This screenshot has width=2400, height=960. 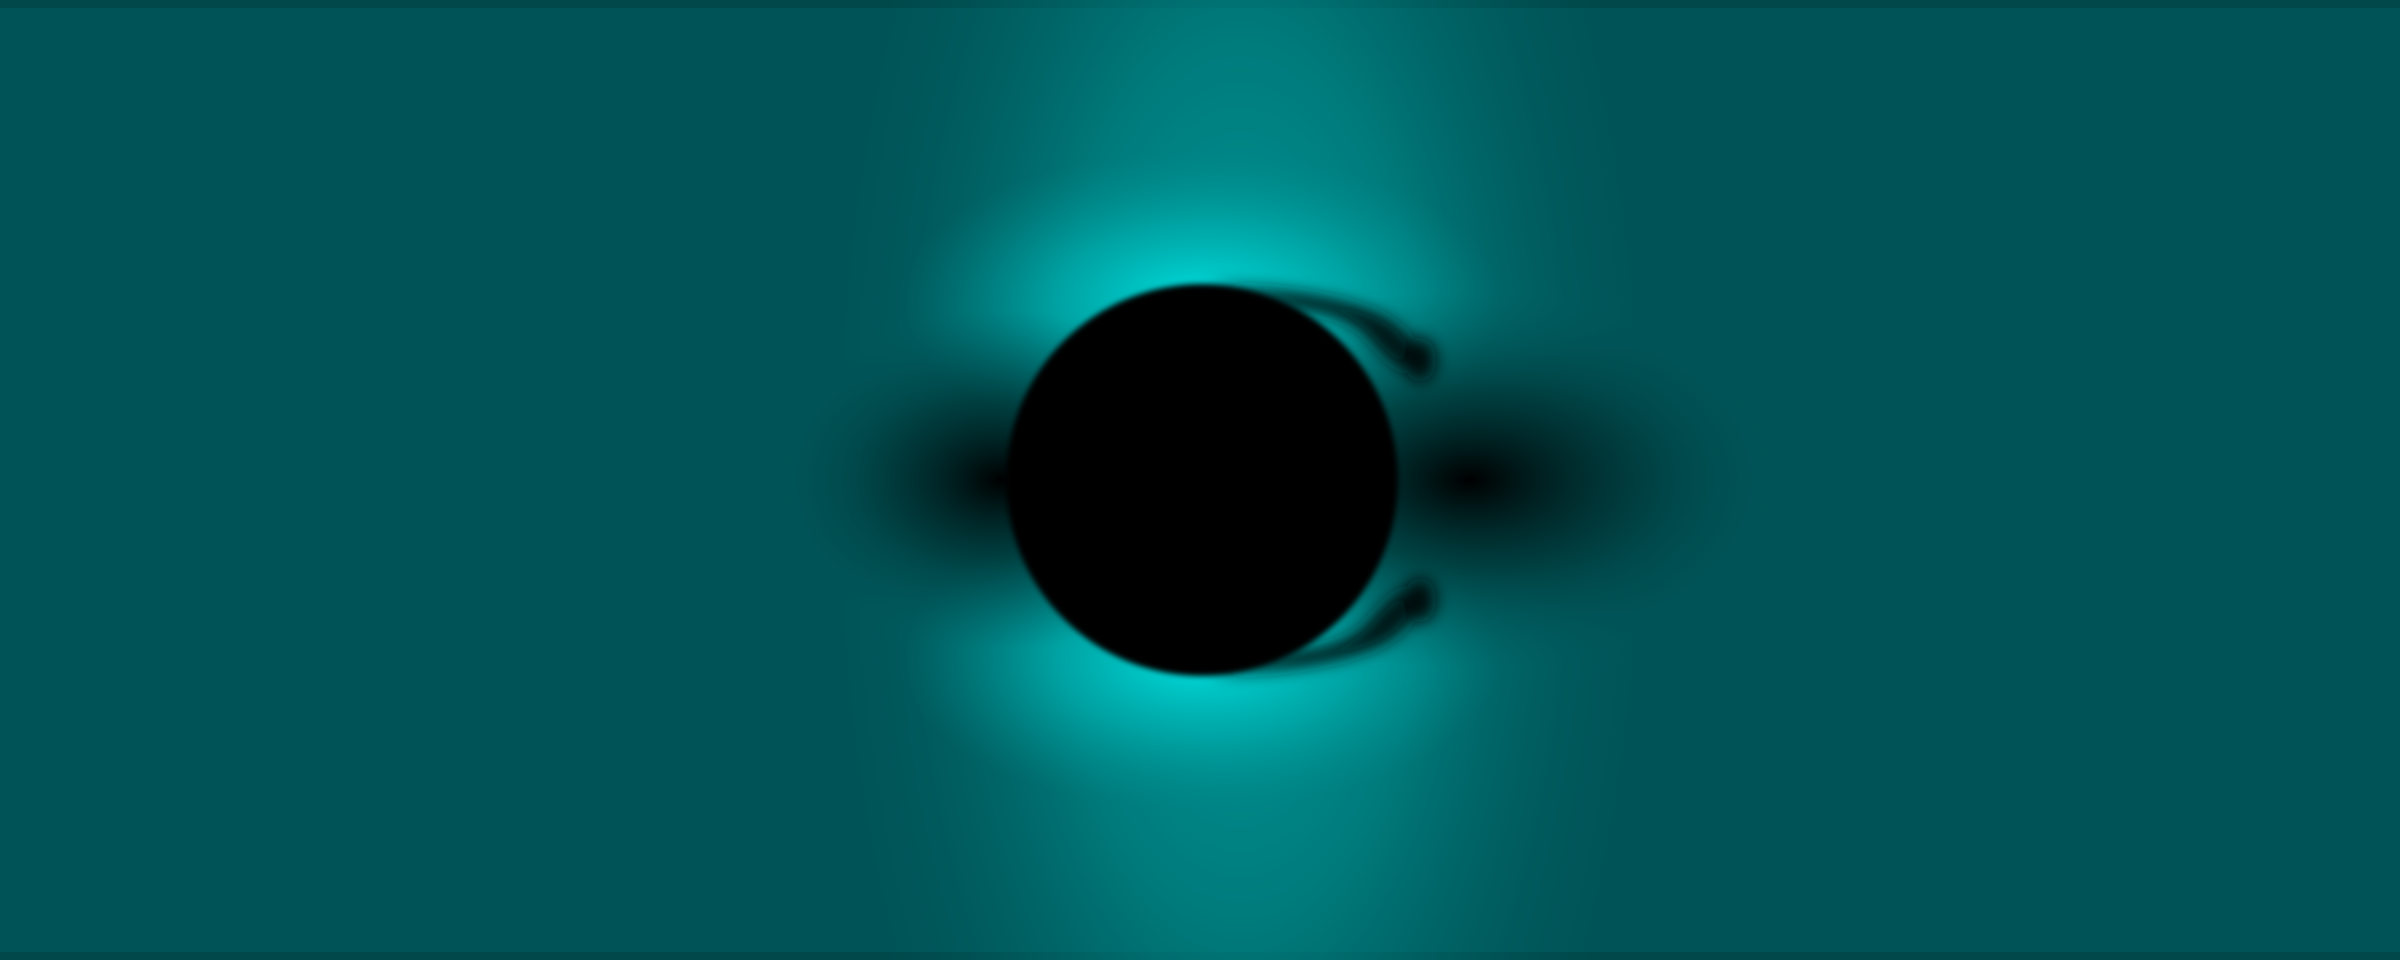 I want to click on upper-shear-layer, so click(x=1316, y=332).